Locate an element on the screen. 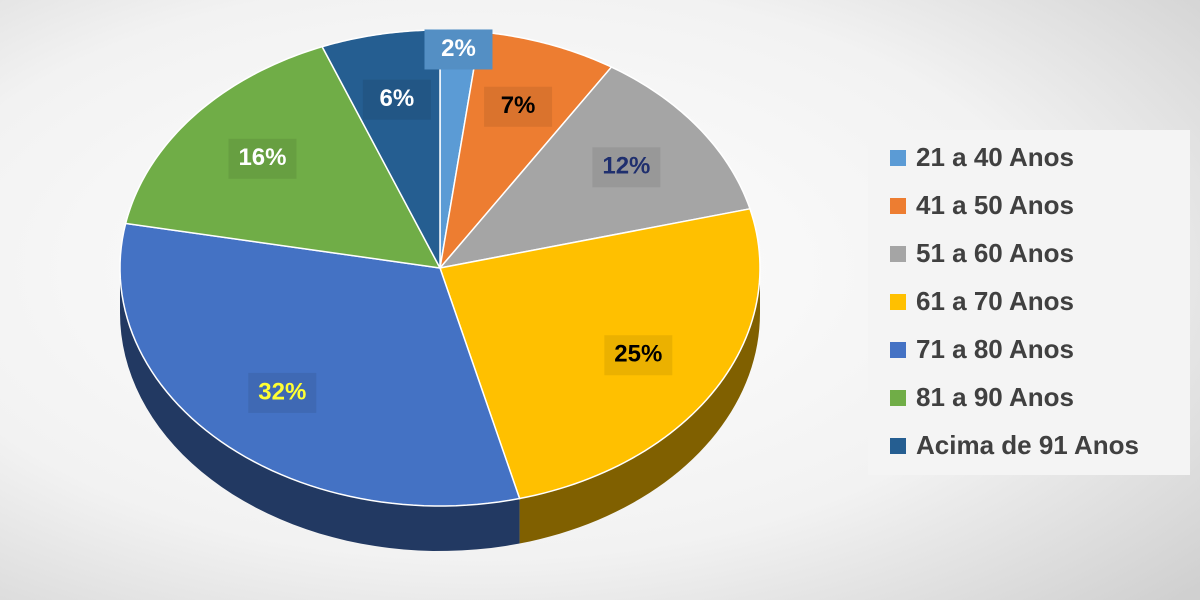 The height and width of the screenshot is (600, 1200). legend-label: 81 a 90 Anos is located at coordinates (995, 397).